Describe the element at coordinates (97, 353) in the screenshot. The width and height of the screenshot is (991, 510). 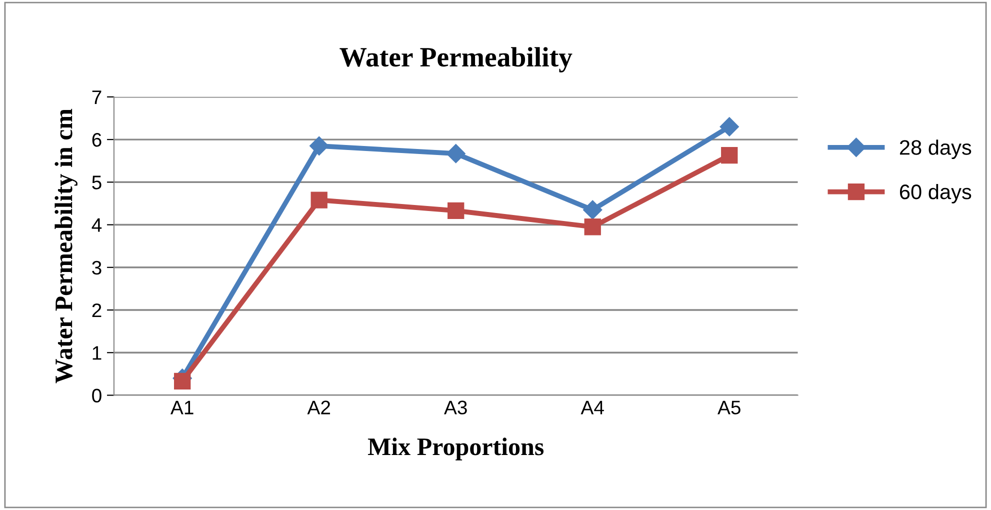
I see `y-tick-label: 1` at that location.